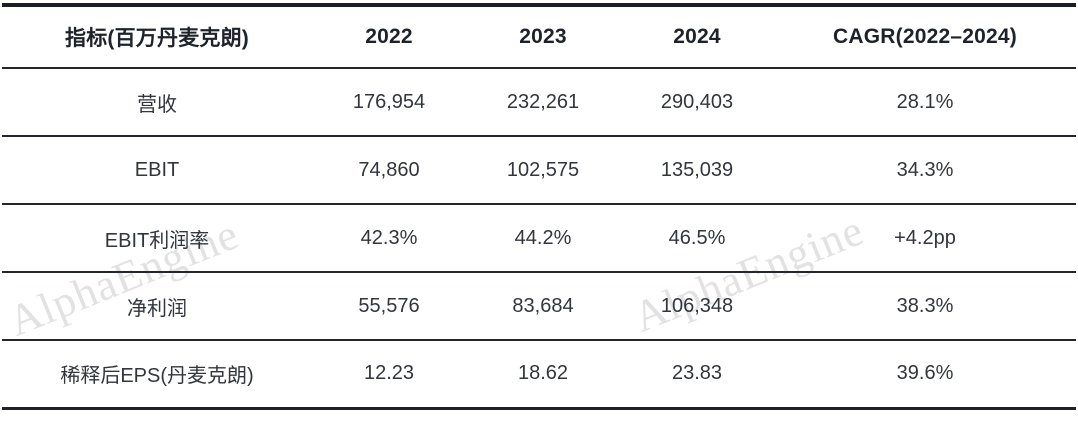 The height and width of the screenshot is (430, 1078). I want to click on cell-value: 28.1%, so click(925, 101).